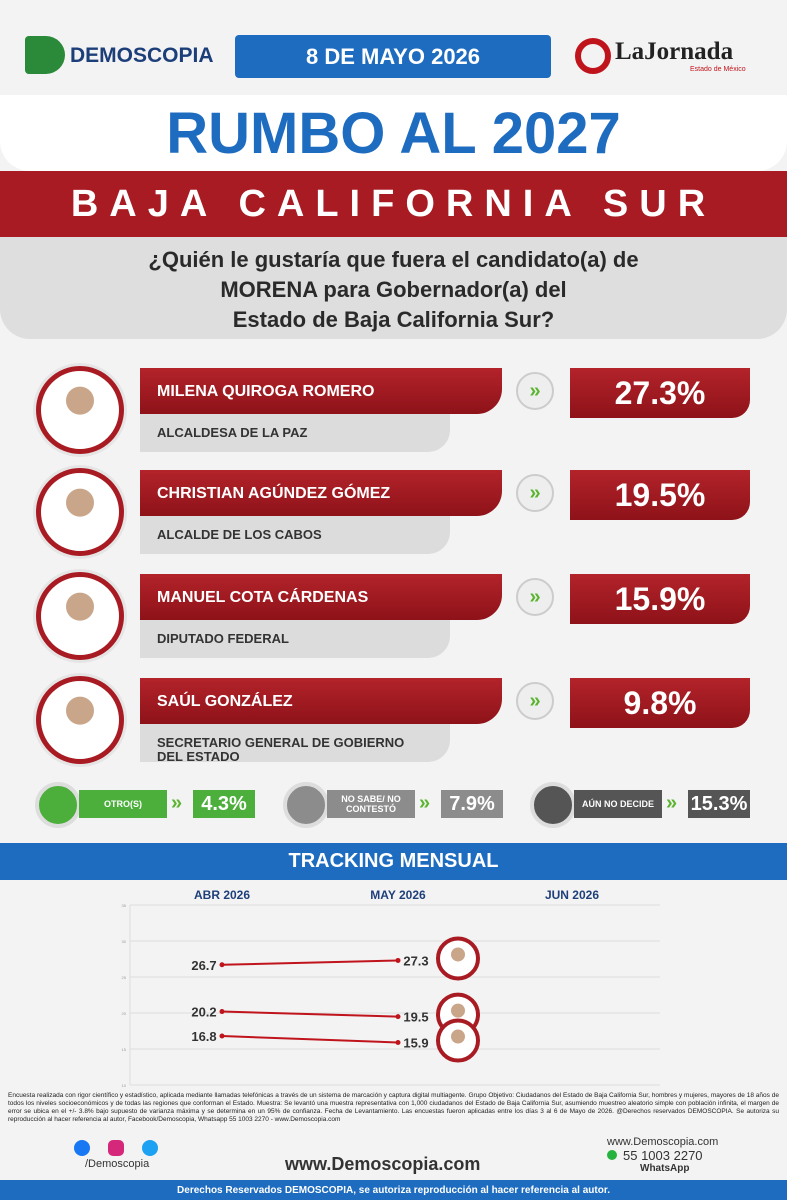 This screenshot has height=1200, width=787. Describe the element at coordinates (663, 1142) in the screenshot. I see `contact-site: www.Demoscopia.com` at that location.